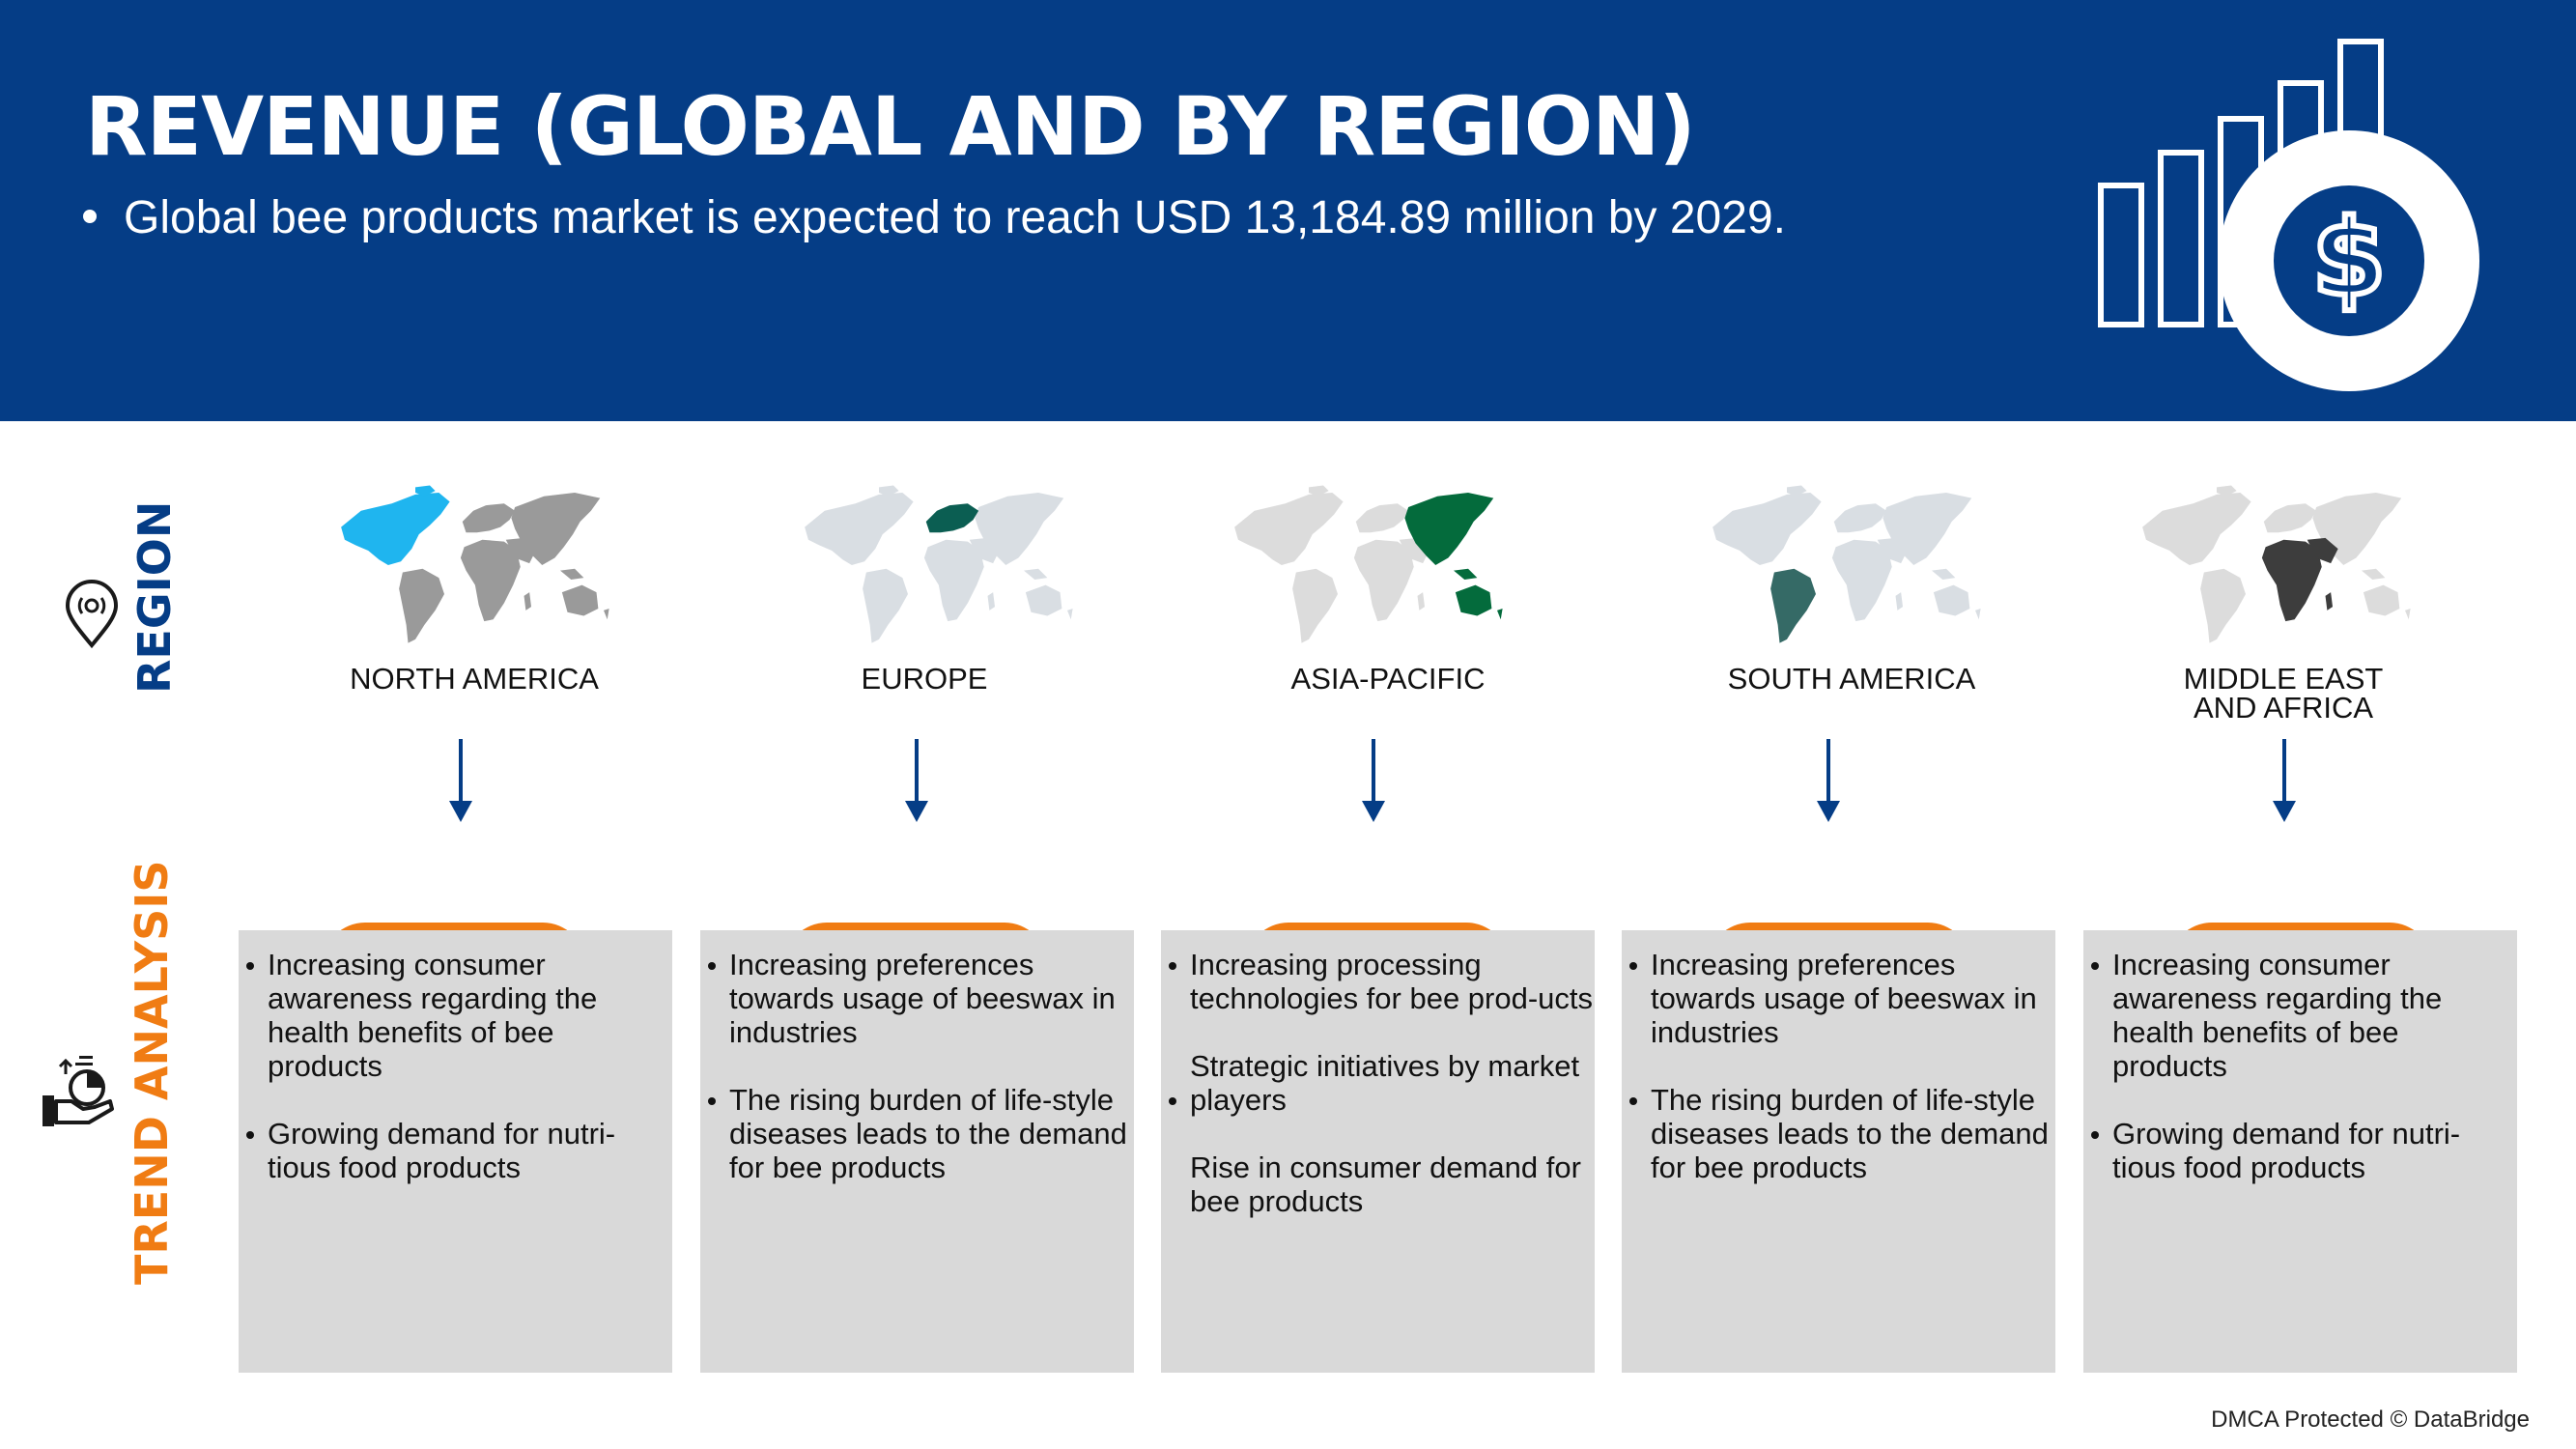 This screenshot has height=1449, width=2576. I want to click on page-title: REVENUE (GLOBAL AND BY REGION), so click(890, 126).